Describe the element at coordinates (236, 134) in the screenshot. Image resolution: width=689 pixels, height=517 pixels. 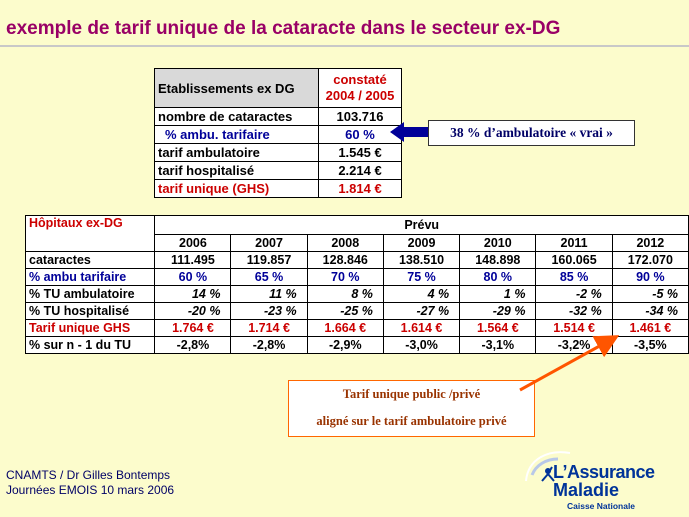
I see `table1-row-label: % ambu. tarifaire` at that location.